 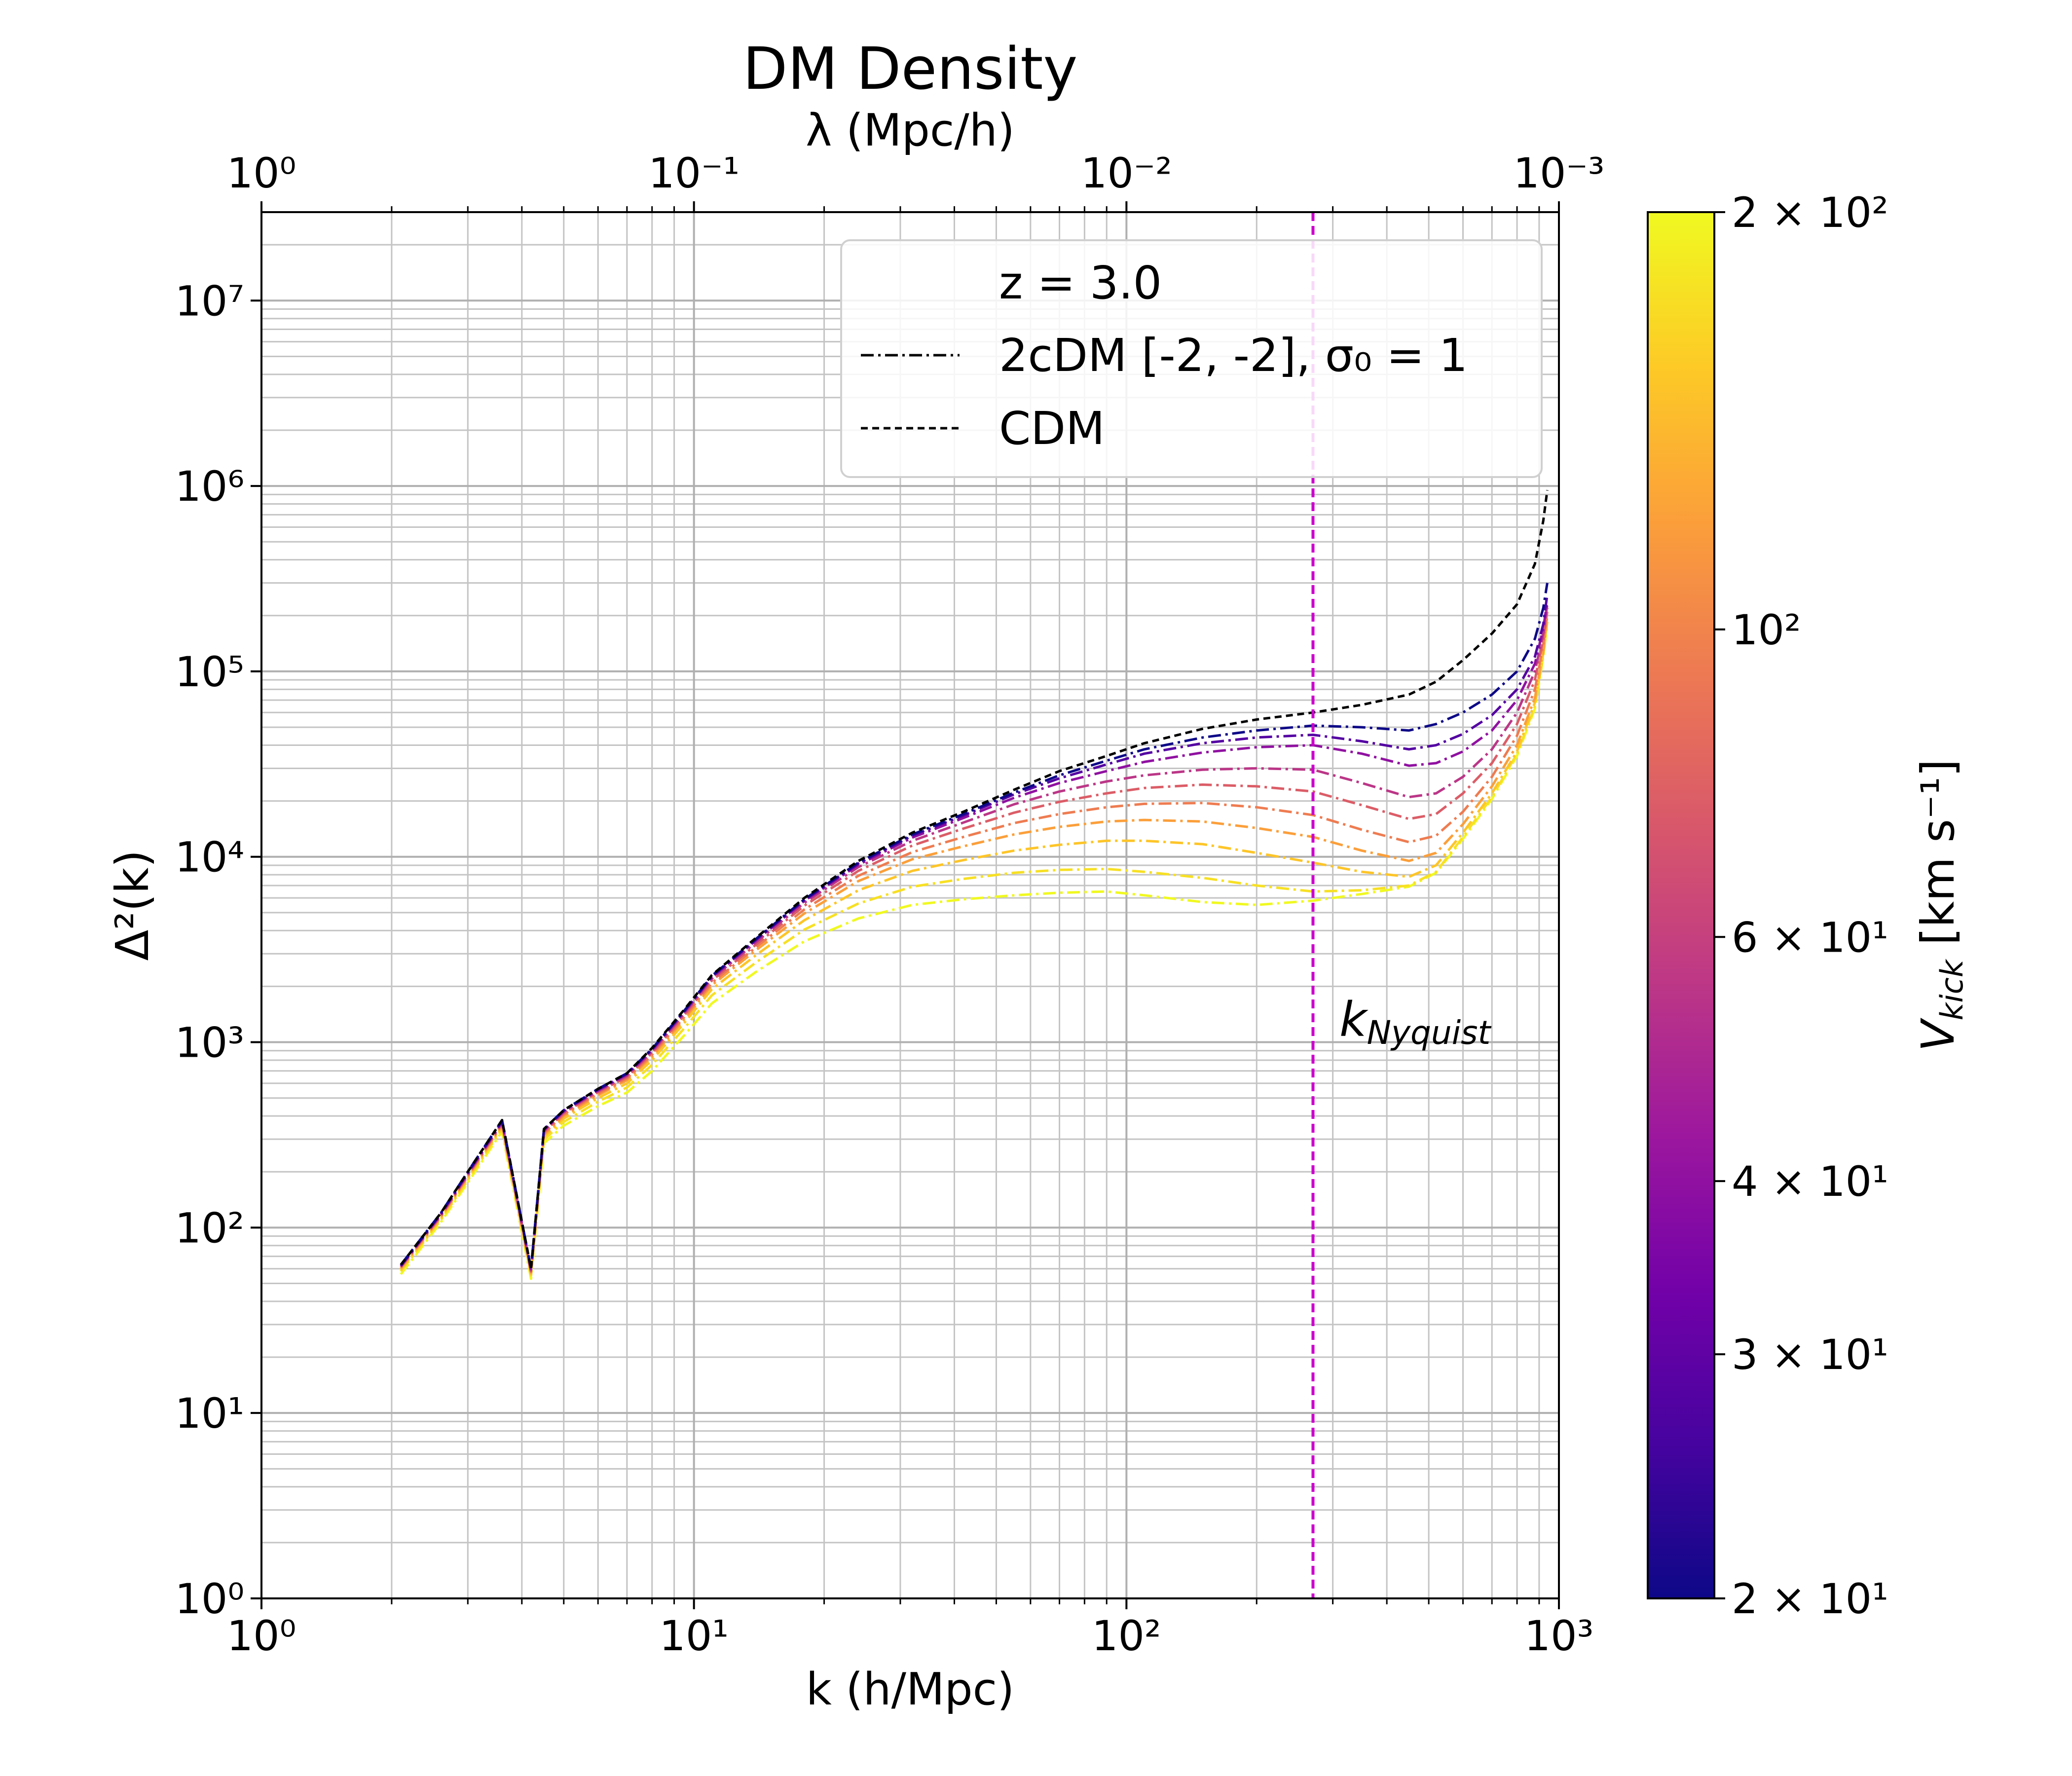 I want to click on y-axis-label: Δ²(k), so click(x=132, y=906).